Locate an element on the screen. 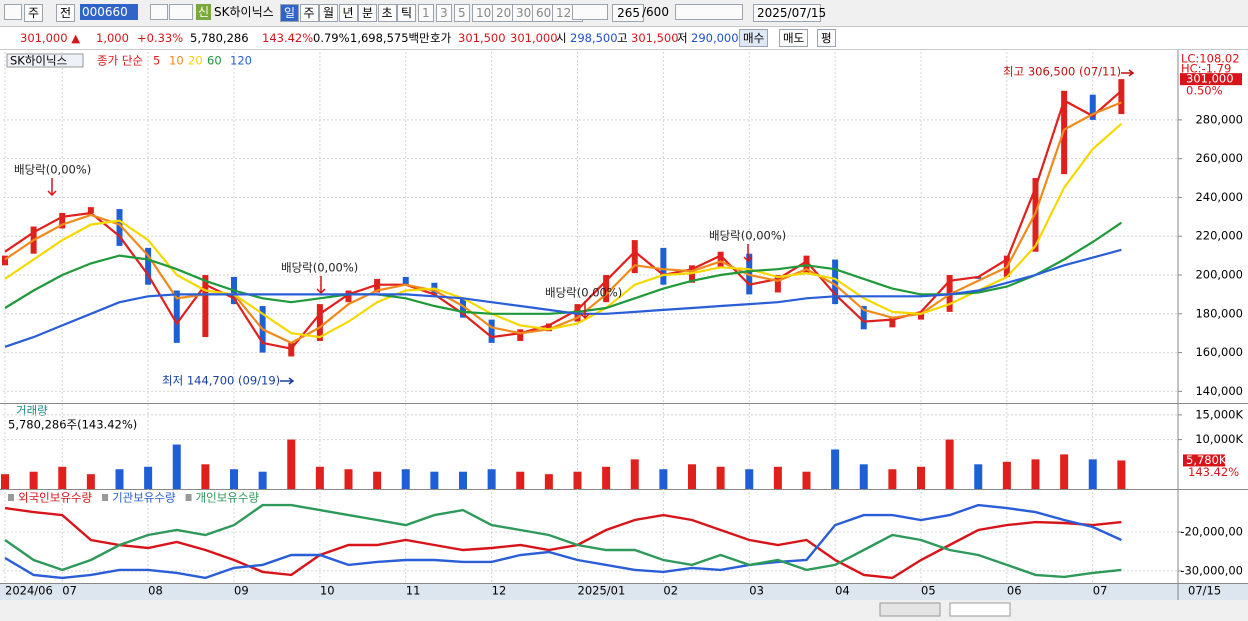  interval-button: 30 is located at coordinates (524, 13).